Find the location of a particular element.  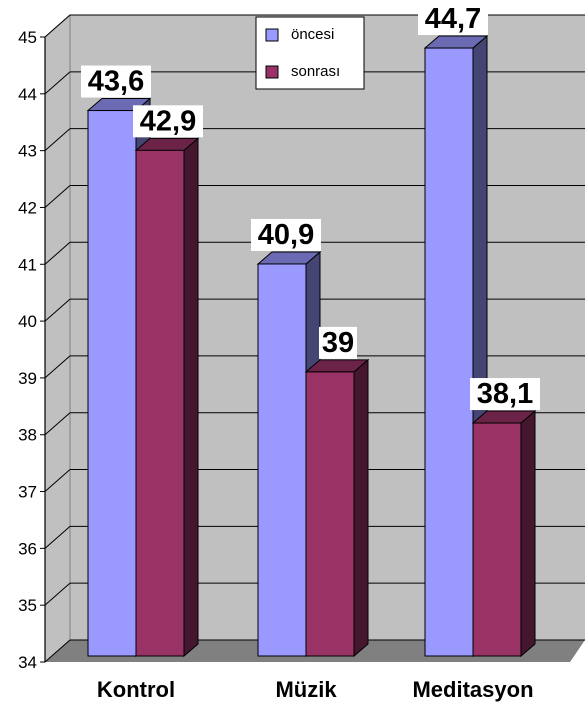

data-label-sonrası-Kontrol: 42,9 is located at coordinates (168, 121).